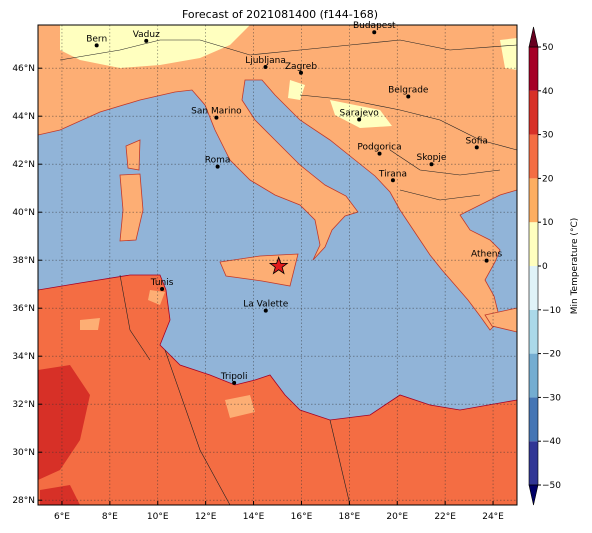  I want to click on city-label: Roma, so click(218, 161).